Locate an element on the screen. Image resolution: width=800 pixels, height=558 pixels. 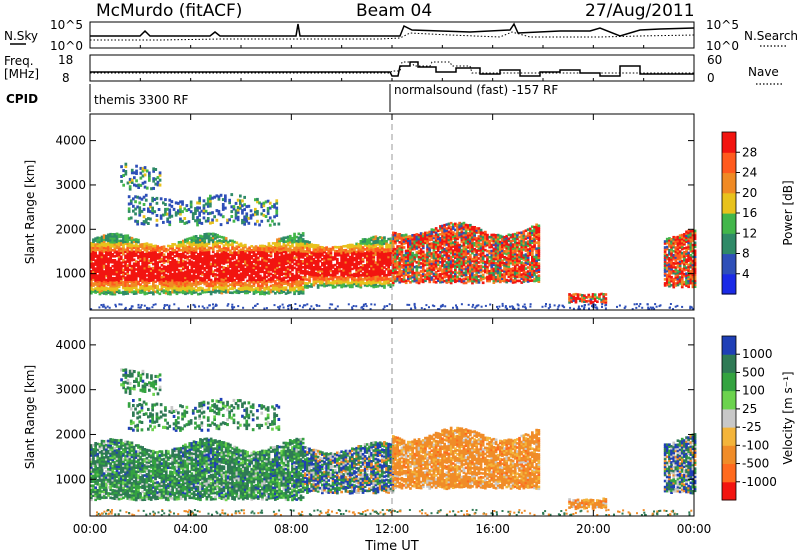
noise-right-label: N.Search is located at coordinates (771, 36).